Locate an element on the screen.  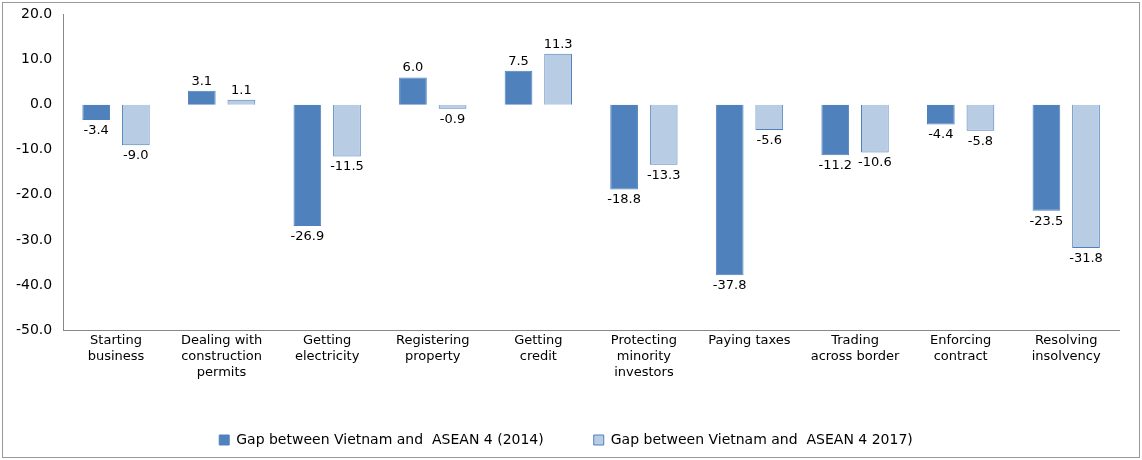
data-label: -11.2 is located at coordinates (835, 165).